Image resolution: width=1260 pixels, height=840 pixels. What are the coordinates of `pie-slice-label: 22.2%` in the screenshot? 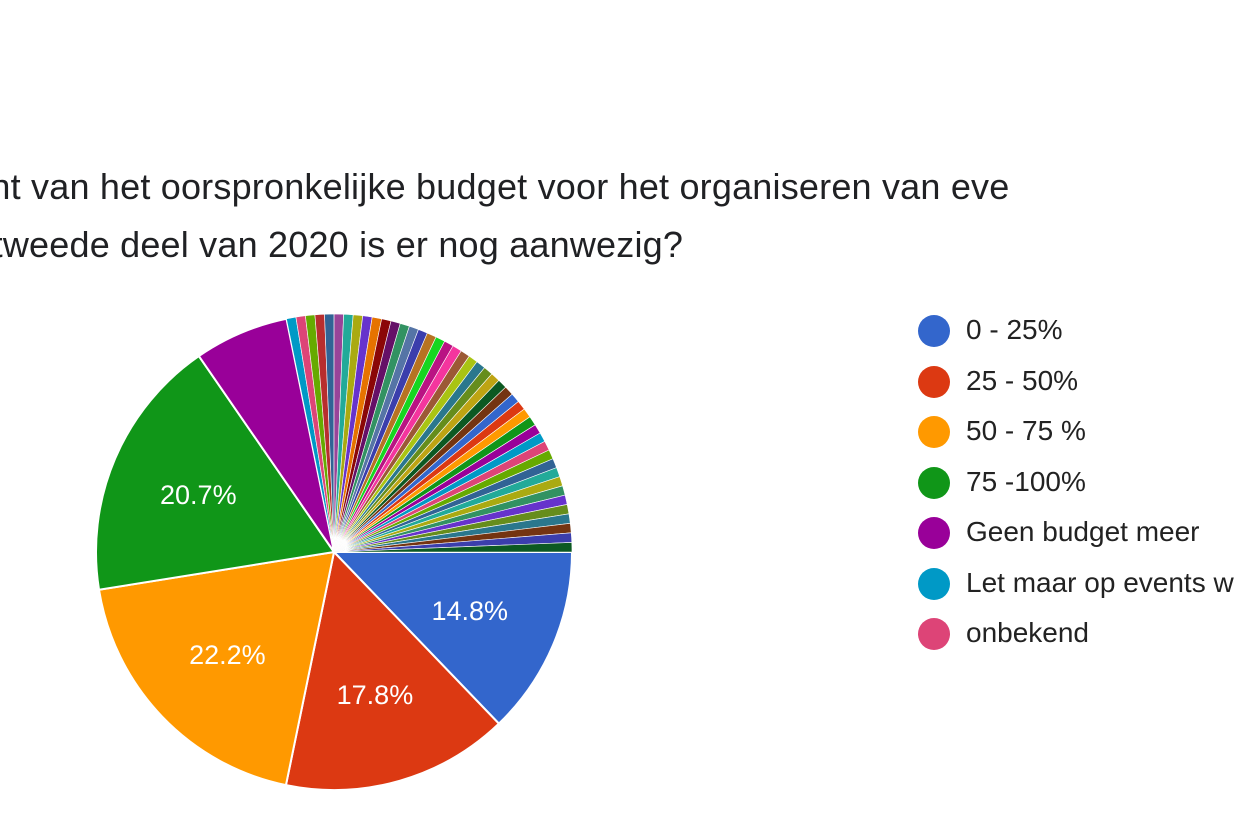 It's located at (227, 655).